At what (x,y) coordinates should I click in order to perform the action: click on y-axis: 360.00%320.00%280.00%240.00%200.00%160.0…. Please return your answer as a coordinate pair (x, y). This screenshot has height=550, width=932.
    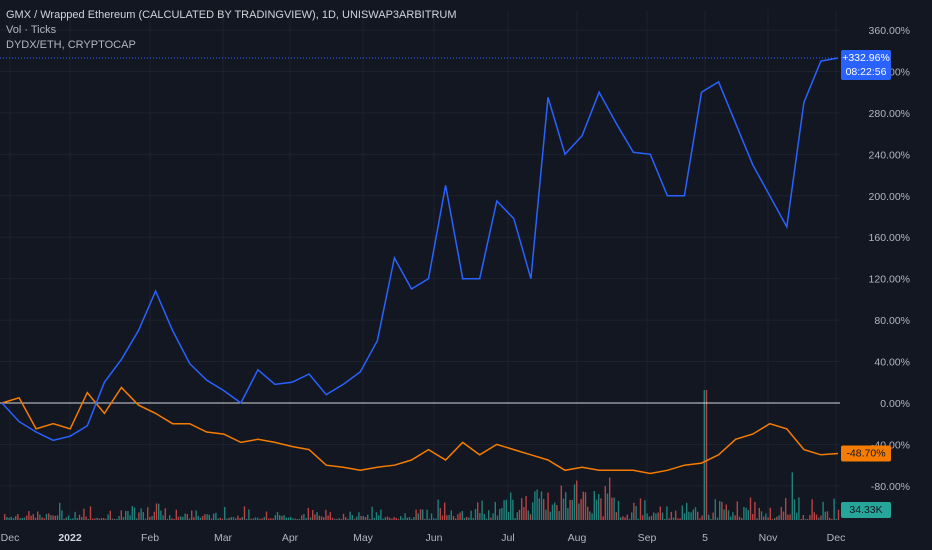
    Looking at the image, I should click on (889, 259).